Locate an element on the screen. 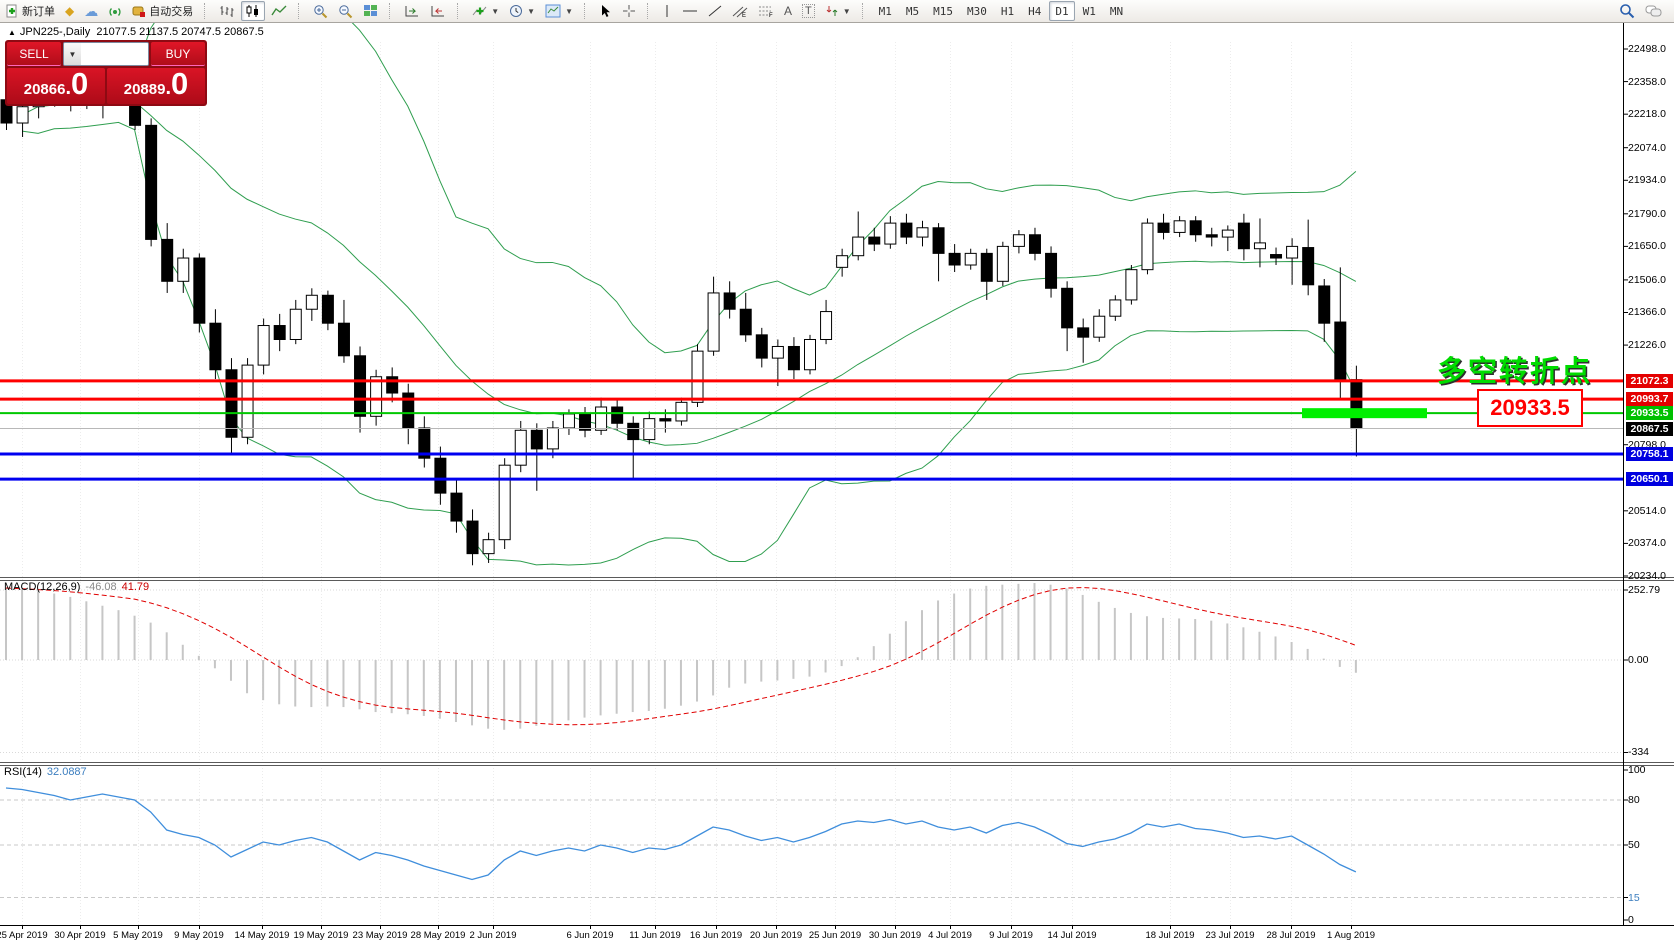  trendline-icon is located at coordinates (715, 11).